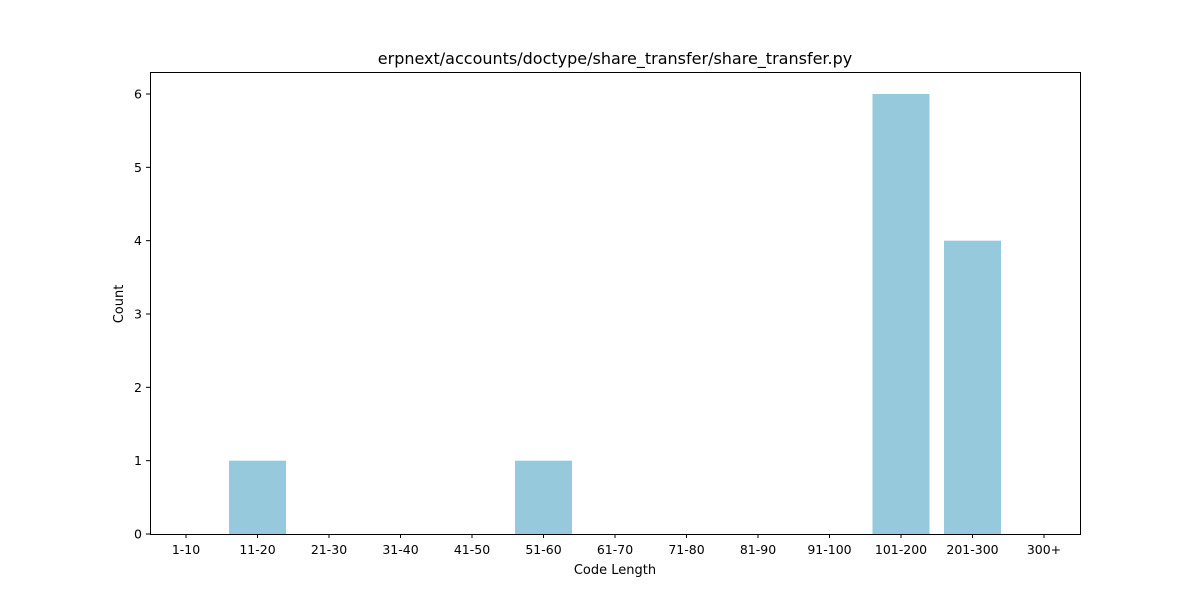  I want to click on x-axis-label: Code Length, so click(615, 570).